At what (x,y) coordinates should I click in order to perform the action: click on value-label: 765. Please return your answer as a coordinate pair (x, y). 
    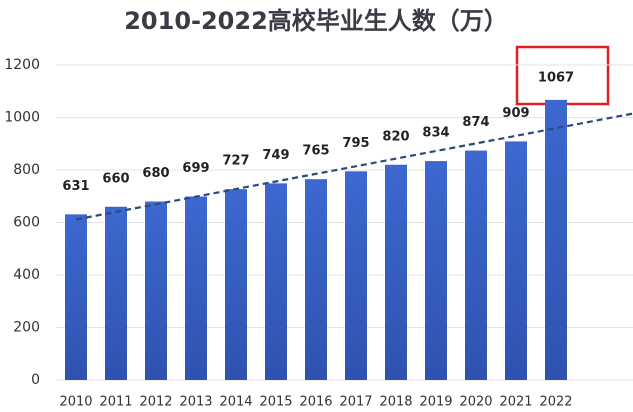
    Looking at the image, I should click on (315, 151).